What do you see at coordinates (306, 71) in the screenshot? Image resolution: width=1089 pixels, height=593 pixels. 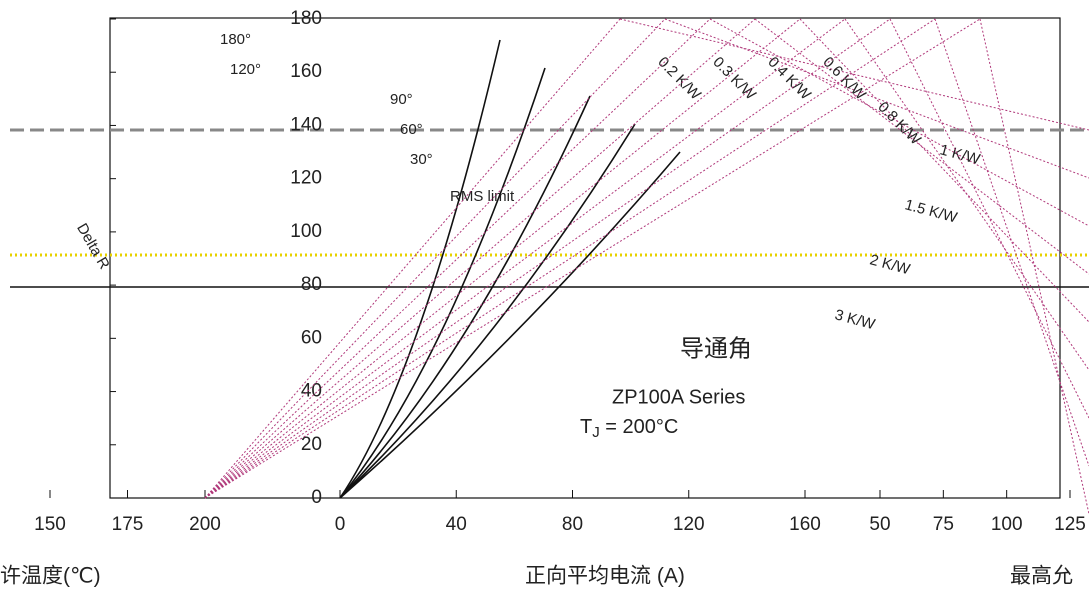 I see `y-tick-label: 160` at bounding box center [306, 71].